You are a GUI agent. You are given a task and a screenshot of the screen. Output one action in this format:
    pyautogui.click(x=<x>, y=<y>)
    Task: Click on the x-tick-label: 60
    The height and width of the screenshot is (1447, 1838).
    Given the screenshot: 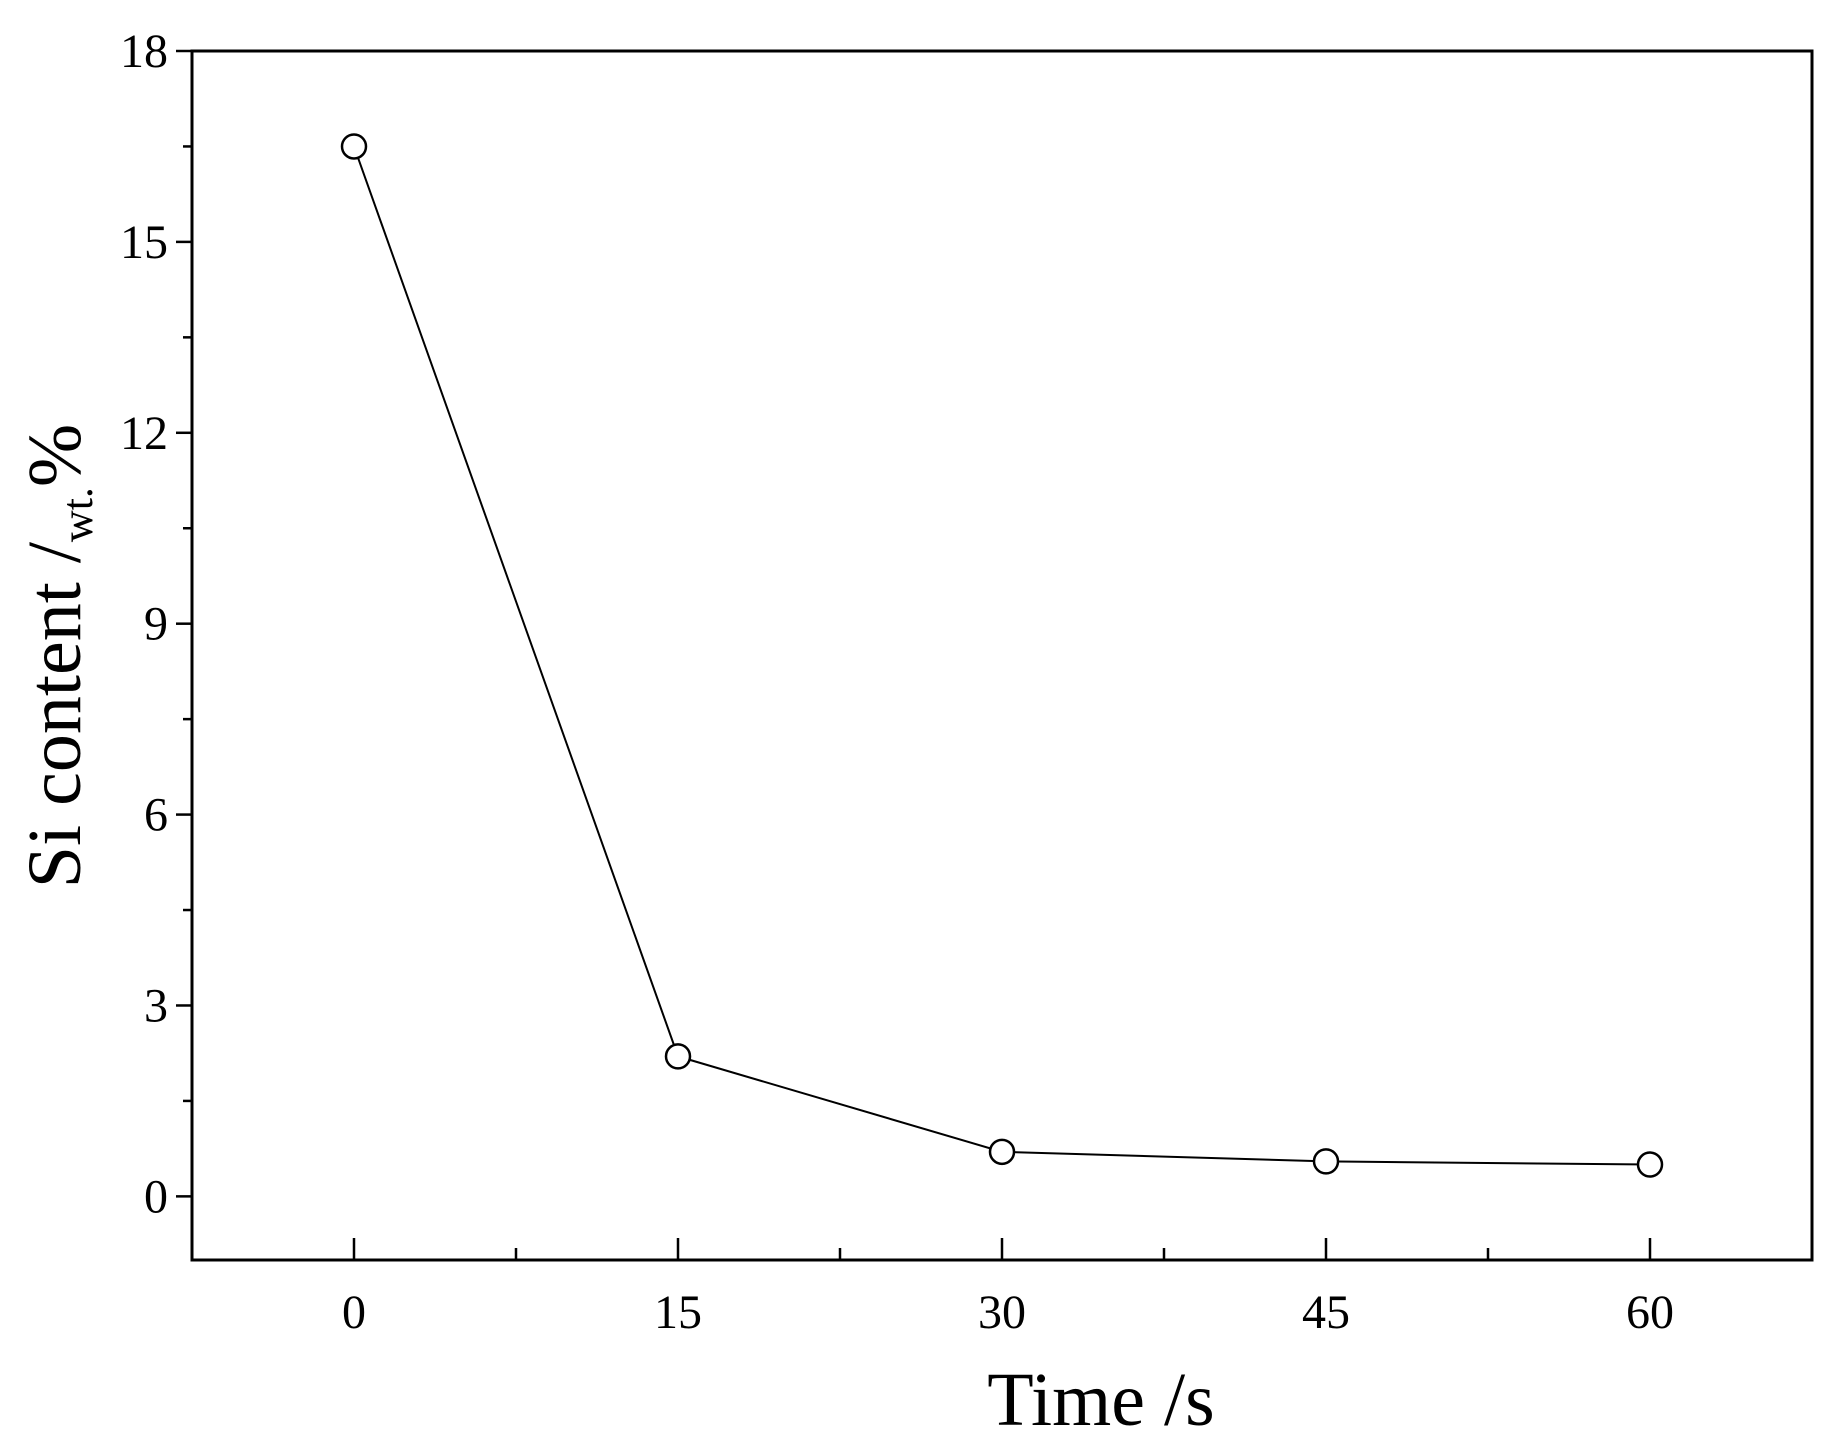 What is the action you would take?
    pyautogui.click(x=1650, y=1312)
    